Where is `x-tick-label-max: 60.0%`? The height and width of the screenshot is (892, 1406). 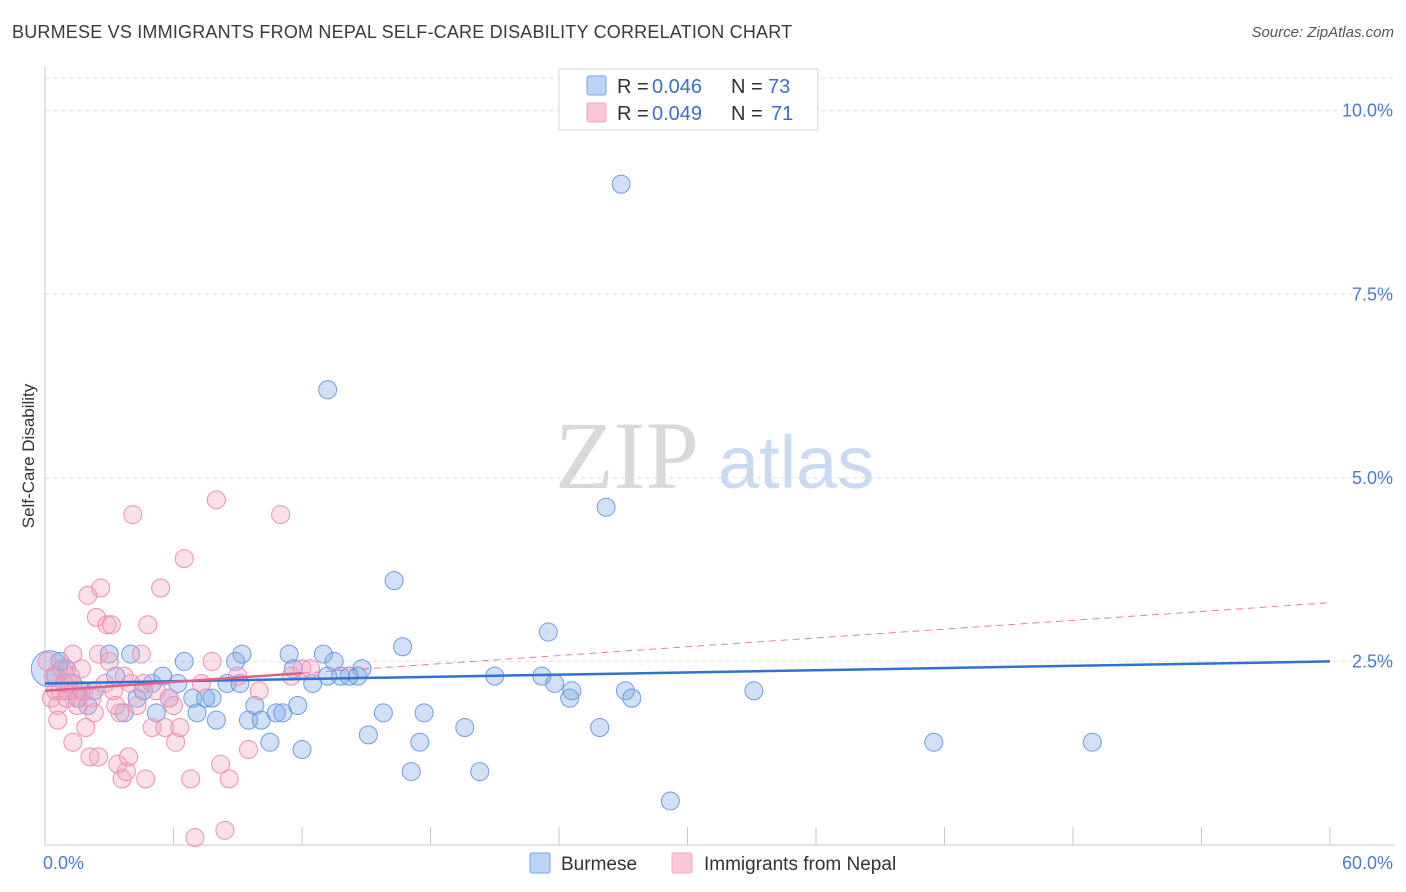 x-tick-label-max: 60.0% is located at coordinates (1367, 863).